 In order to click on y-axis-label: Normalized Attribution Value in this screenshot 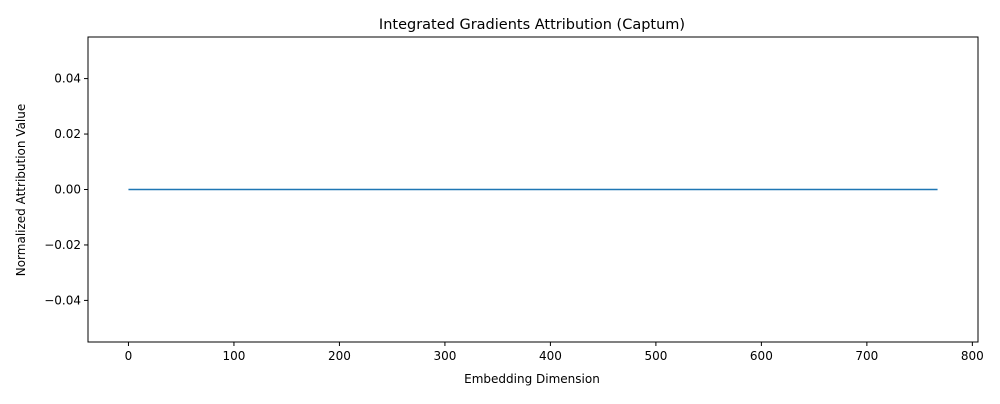, I will do `click(21, 190)`.